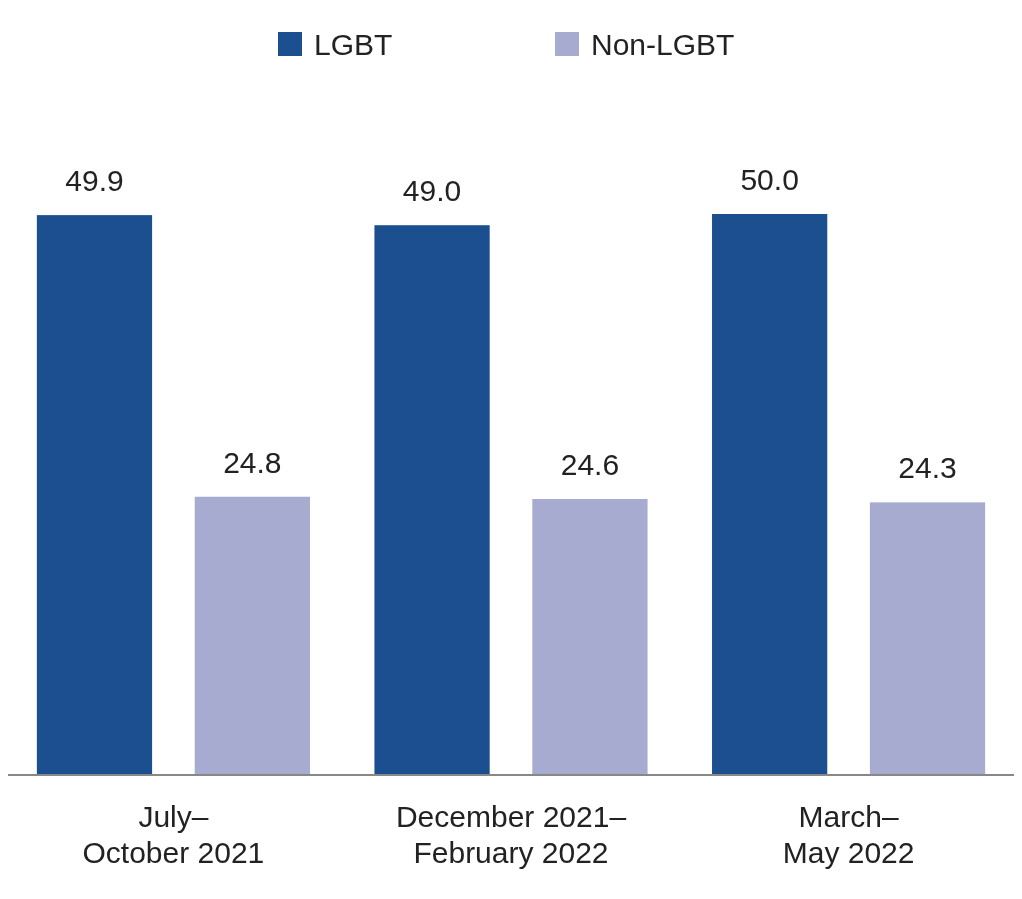  What do you see at coordinates (848, 834) in the screenshot?
I see `x-tick-label: March–May 2022` at bounding box center [848, 834].